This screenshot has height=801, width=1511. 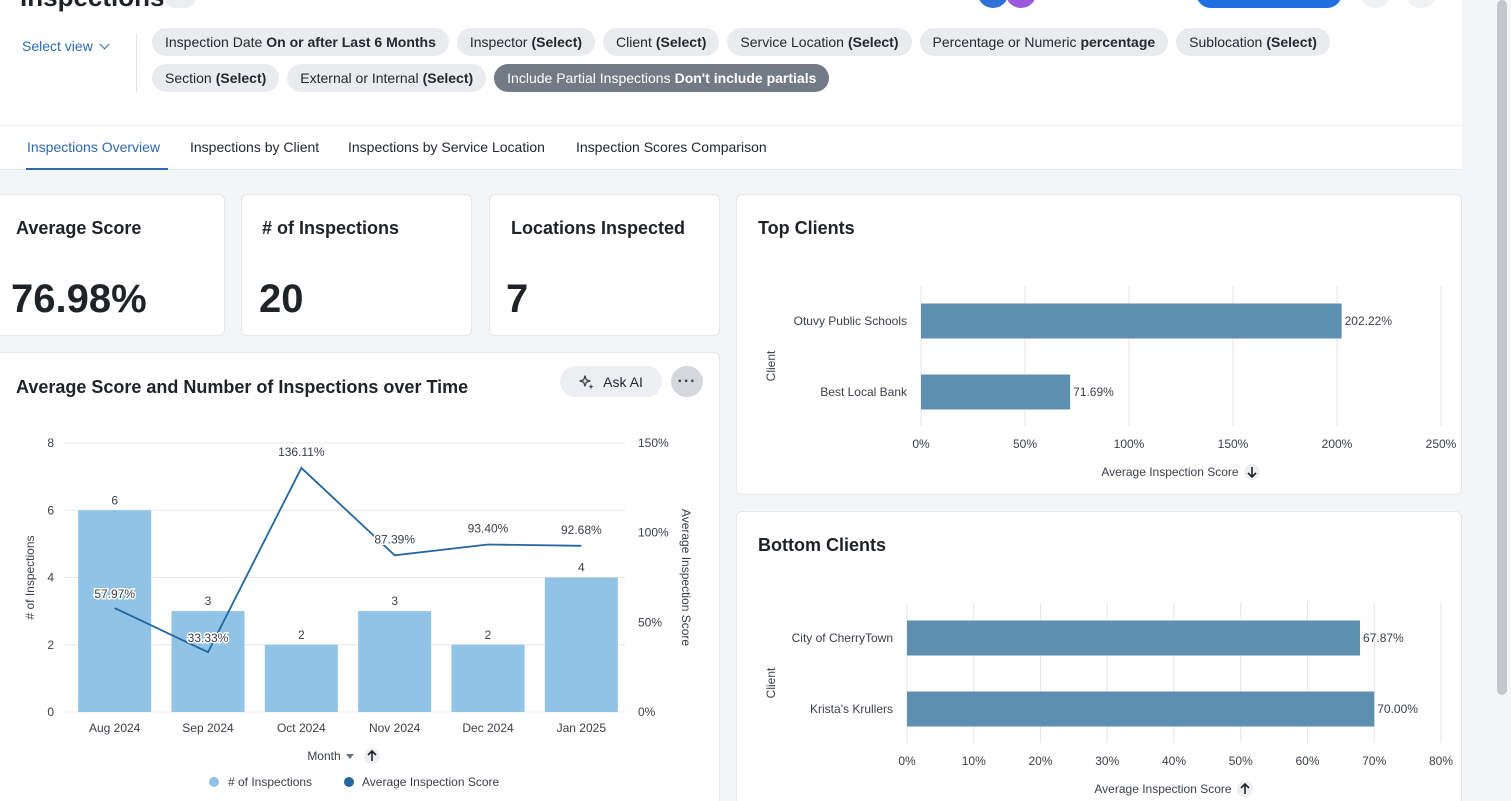 I want to click on select-view-dropdown: Select view, so click(x=66, y=46).